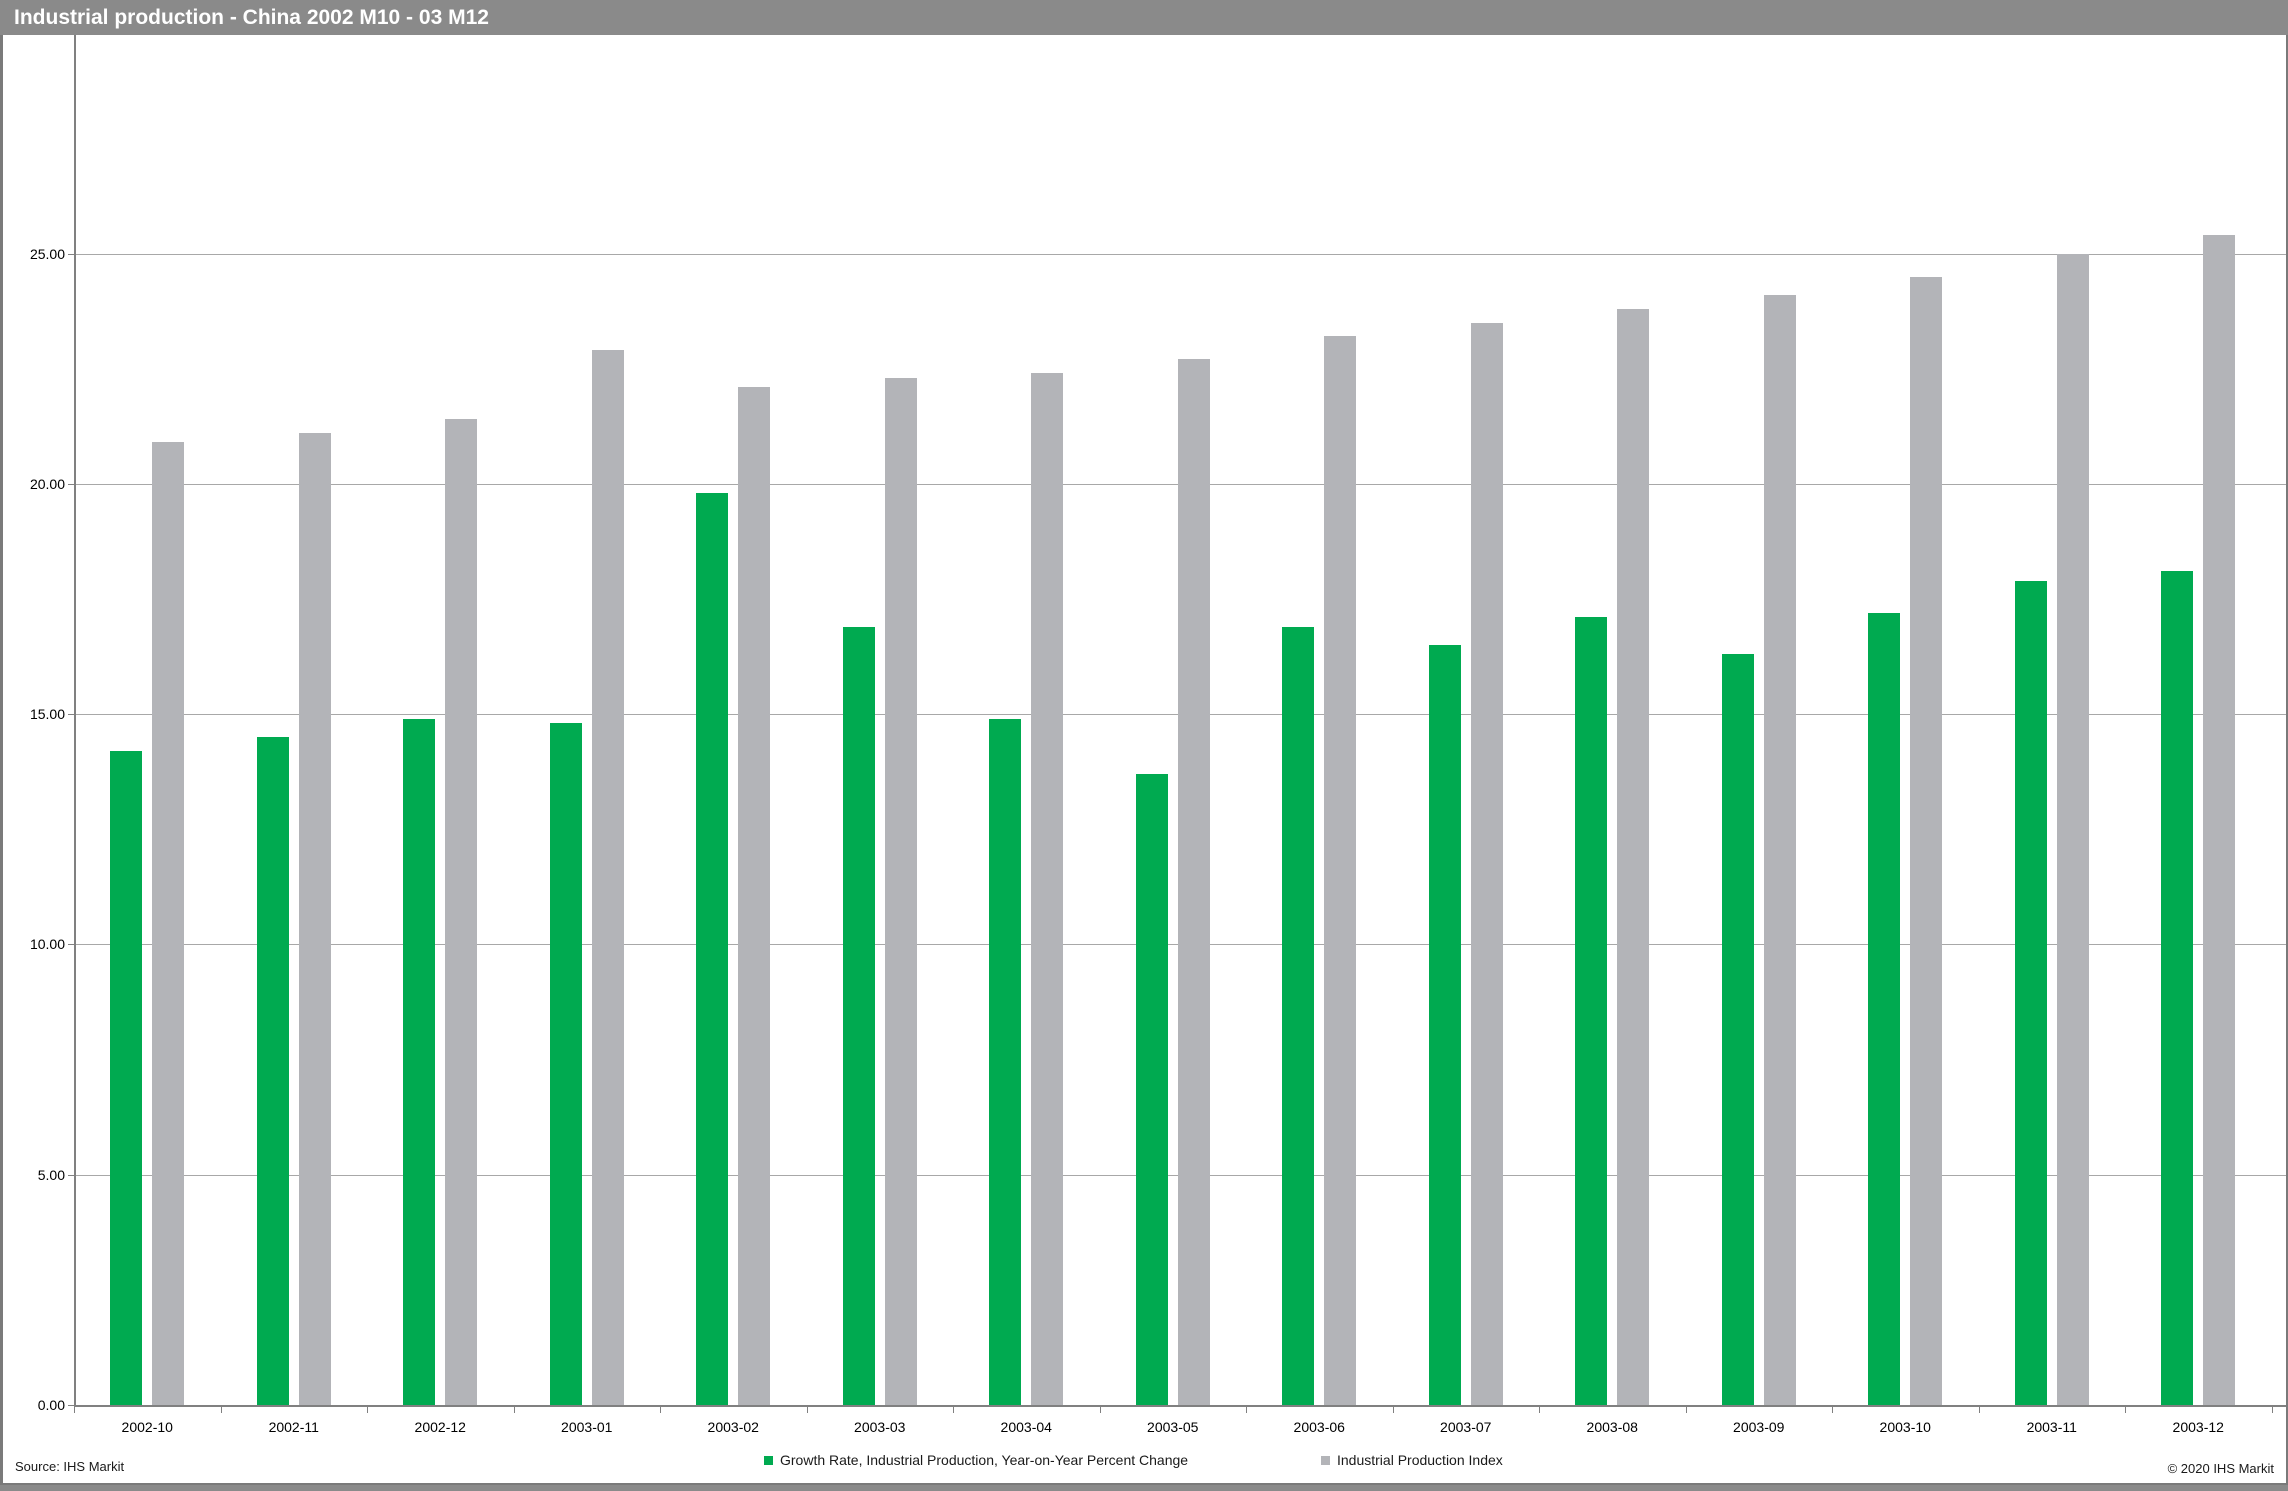 The image size is (2288, 1491). I want to click on x-axis-label-2003-02: 2003-02, so click(733, 1427).